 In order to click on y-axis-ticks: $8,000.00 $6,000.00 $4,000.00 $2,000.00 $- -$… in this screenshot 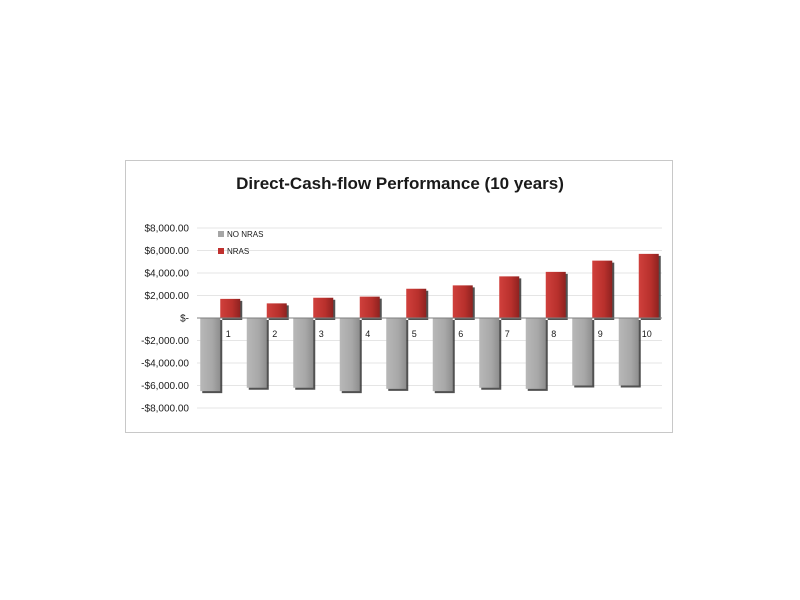, I will do `click(165, 319)`.